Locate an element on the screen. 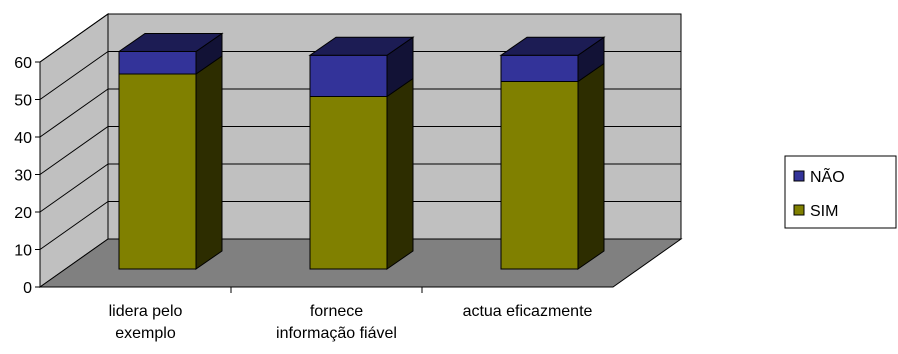 The height and width of the screenshot is (354, 898). legend-label-sim: SIM is located at coordinates (824, 211).